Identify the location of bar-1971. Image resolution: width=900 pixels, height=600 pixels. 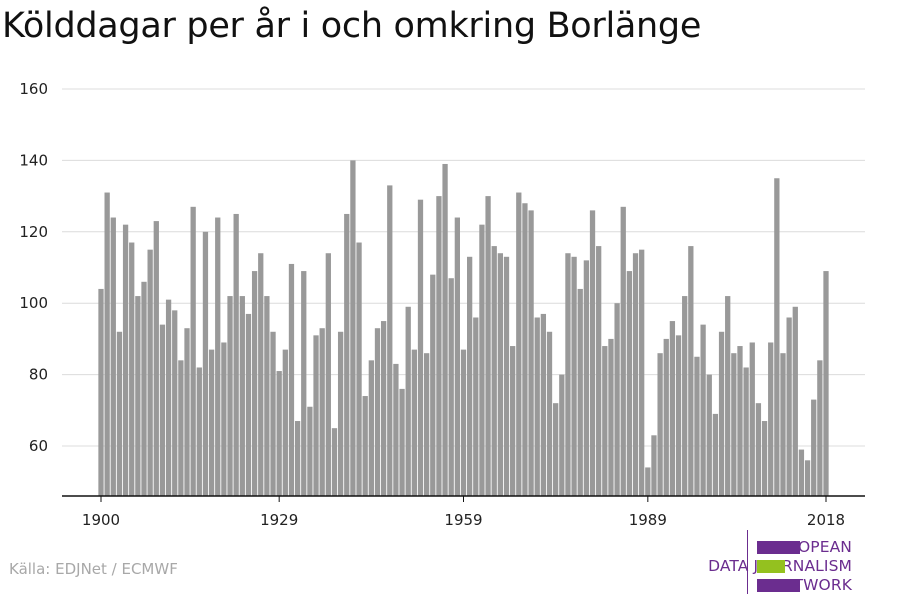
(537, 406).